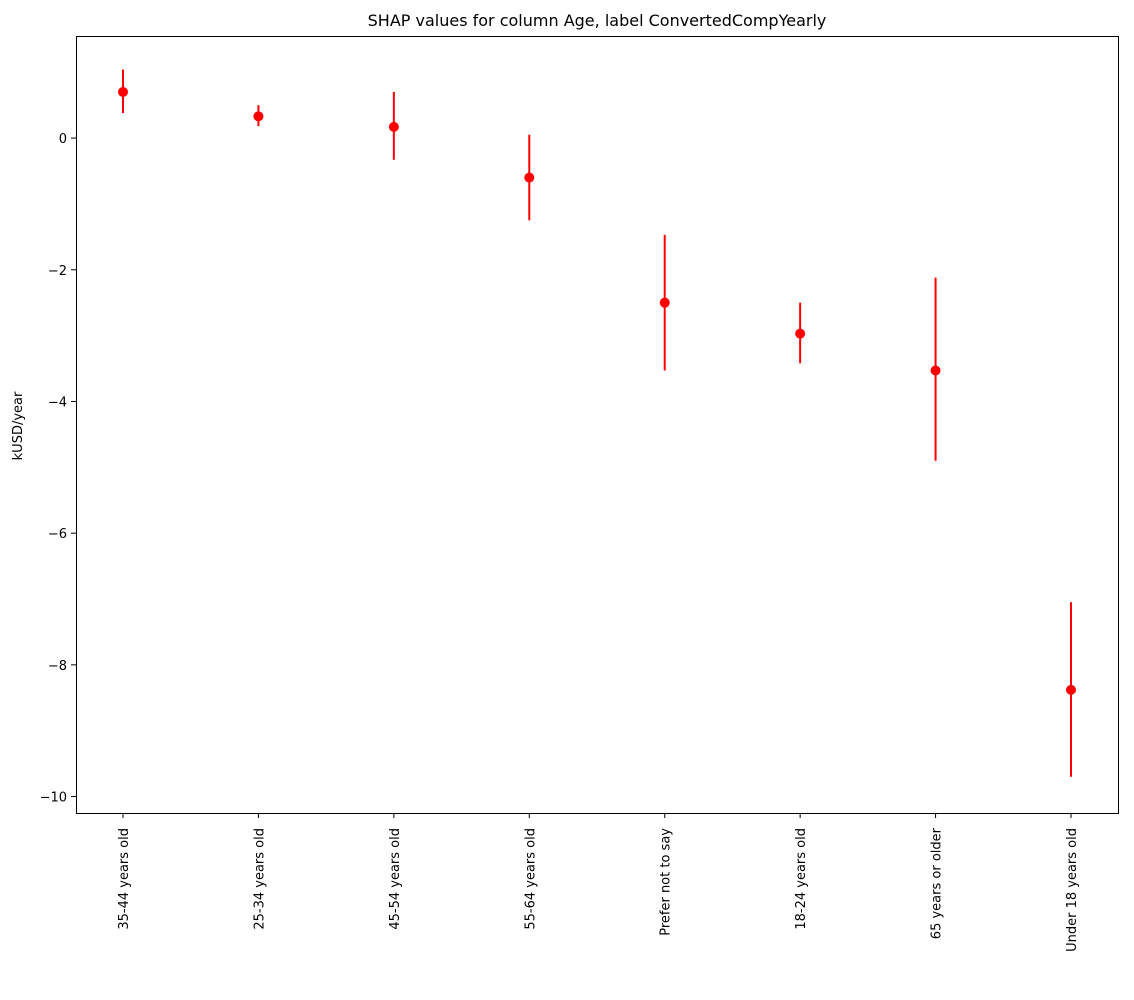  What do you see at coordinates (57, 666) in the screenshot?
I see `y-tick-label: −8` at bounding box center [57, 666].